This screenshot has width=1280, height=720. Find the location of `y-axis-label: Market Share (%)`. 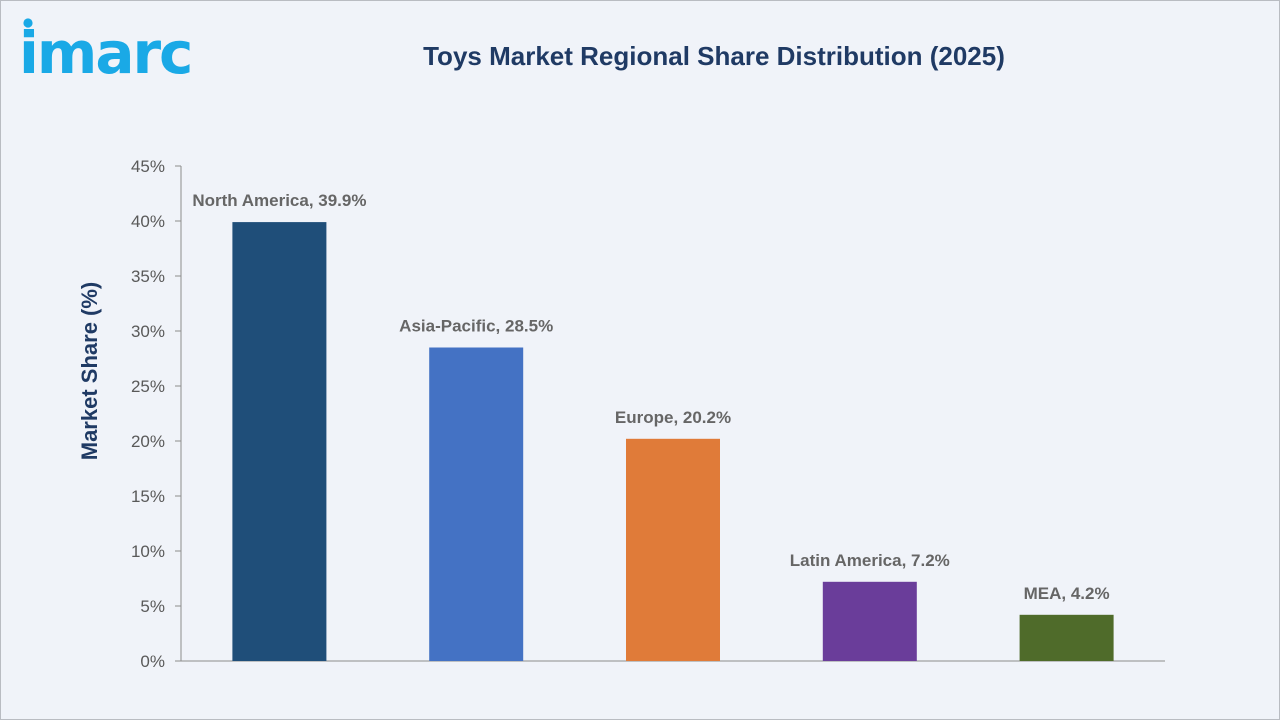

y-axis-label: Market Share (%) is located at coordinates (89, 371).